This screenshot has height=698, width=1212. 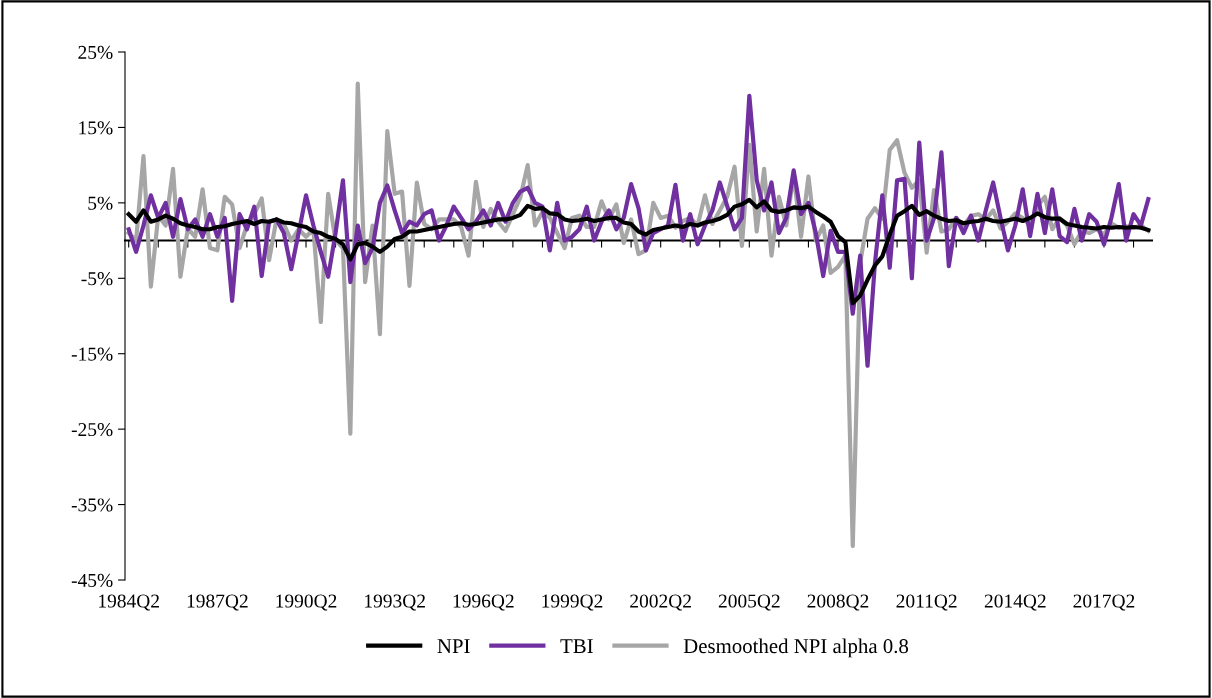 What do you see at coordinates (926, 602) in the screenshot?
I see `x-tick-label: 2011Q2` at bounding box center [926, 602].